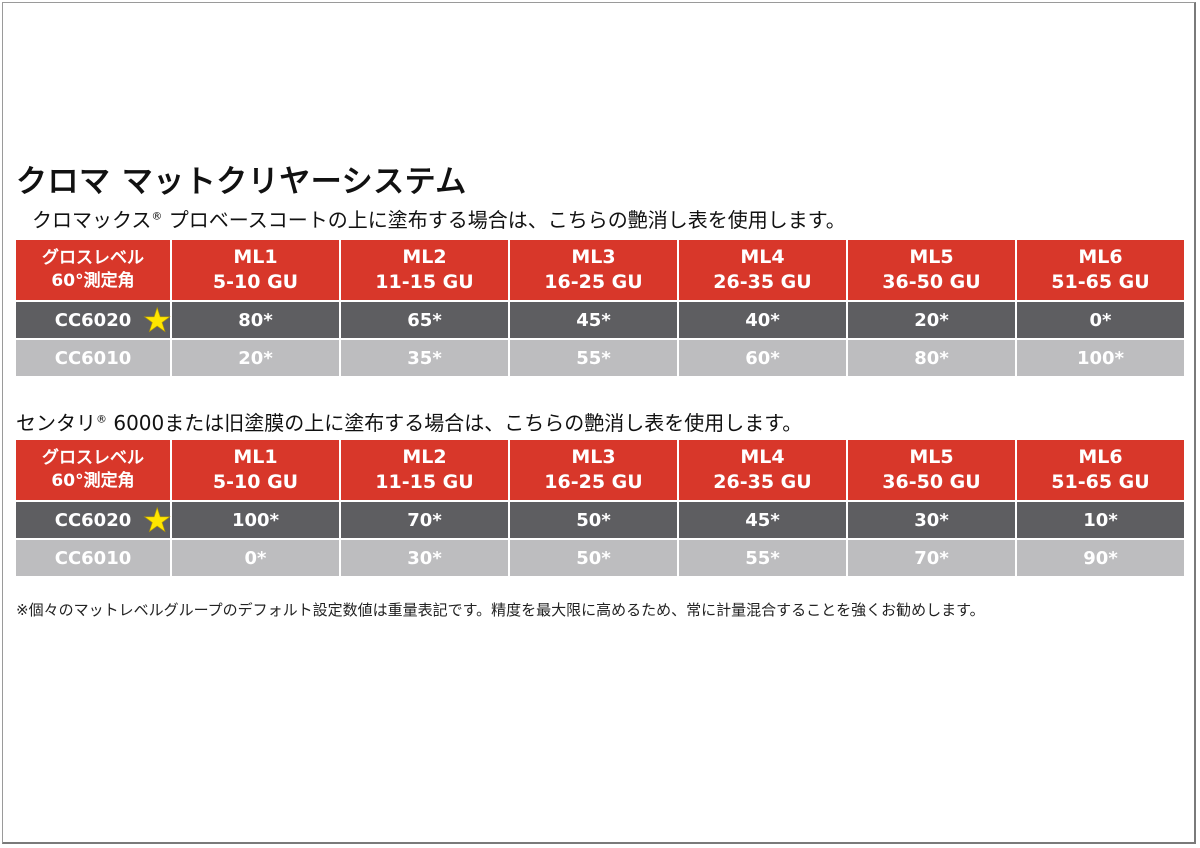 This screenshot has height=848, width=1200. I want to click on table-row: CC6020 ★ 100* 70* 50* 45* 30* 10*, so click(600, 520).